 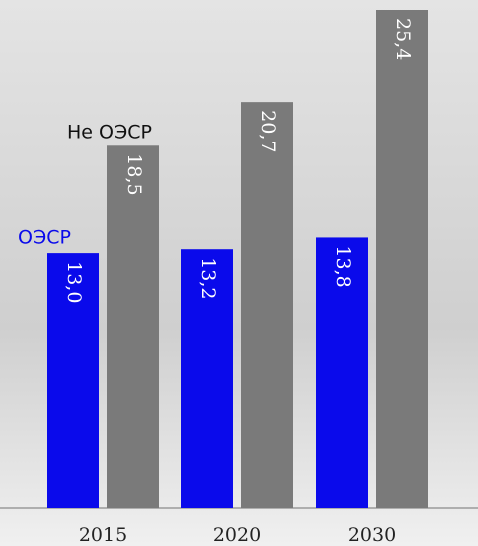 I want to click on value-label: 13,0, so click(x=74, y=282).